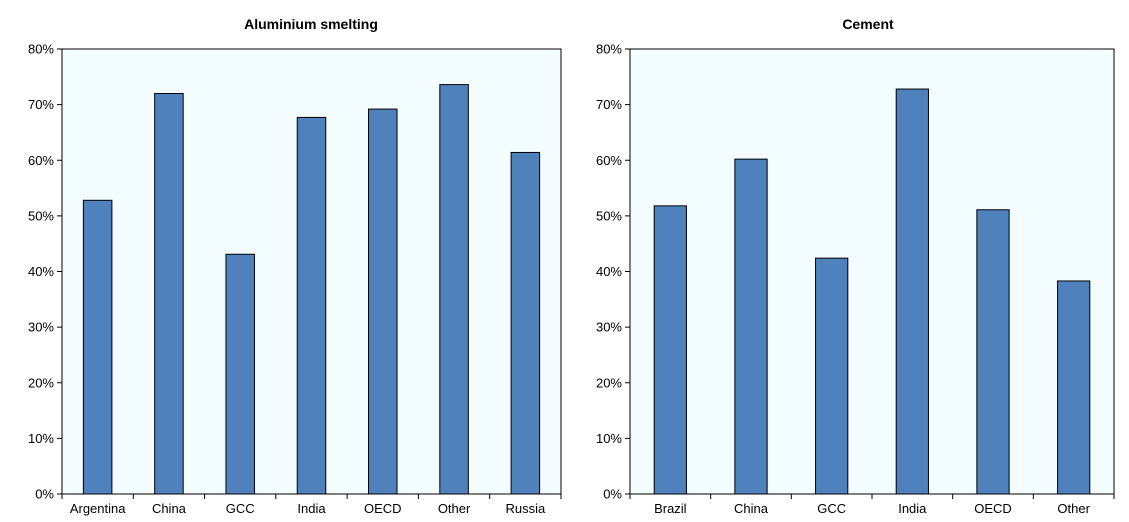 The width and height of the screenshot is (1129, 522). I want to click on chart-title: Aluminium smelting, so click(311, 24).